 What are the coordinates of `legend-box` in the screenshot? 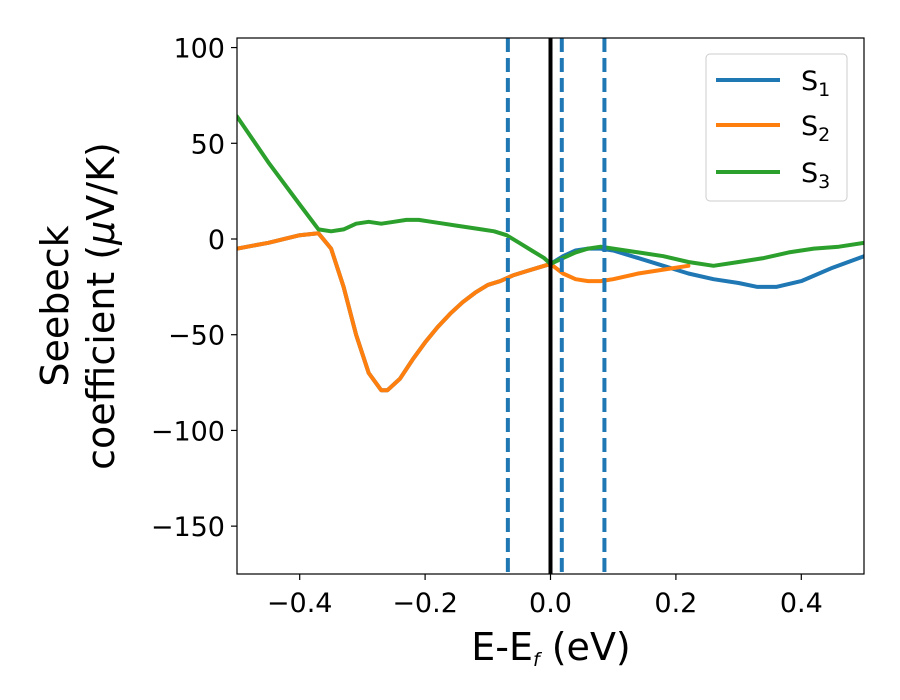 It's located at (776, 127).